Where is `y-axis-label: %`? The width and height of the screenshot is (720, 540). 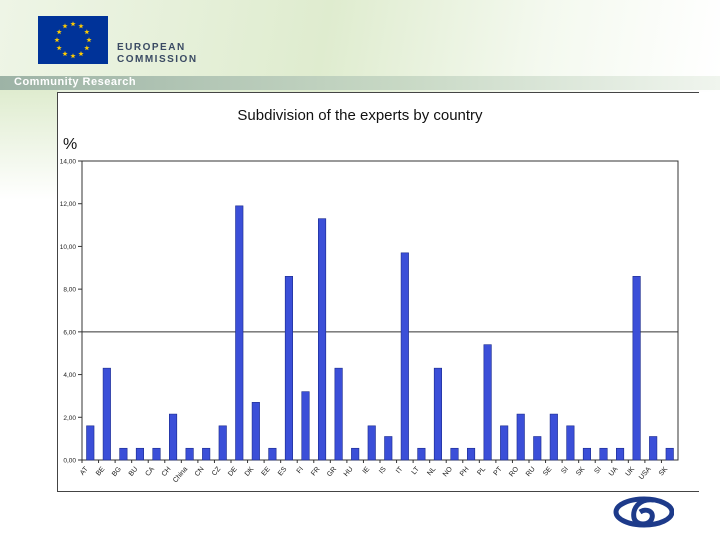 y-axis-label: % is located at coordinates (70, 144).